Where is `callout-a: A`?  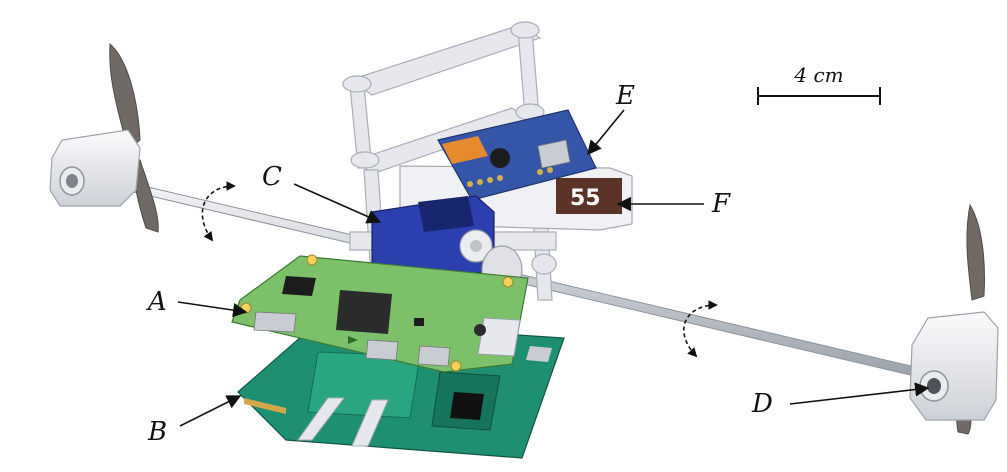 callout-a: A is located at coordinates (197, 302).